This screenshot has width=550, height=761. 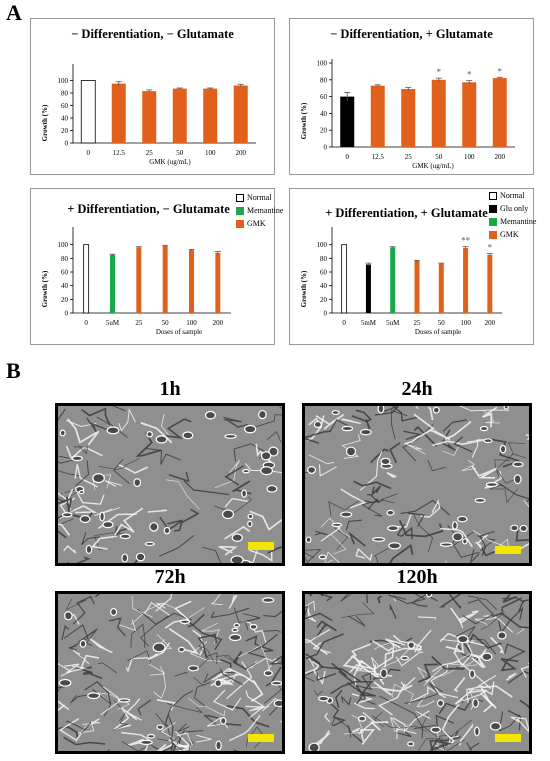 What do you see at coordinates (256, 223) in the screenshot?
I see `legend-label-2: GMK` at bounding box center [256, 223].